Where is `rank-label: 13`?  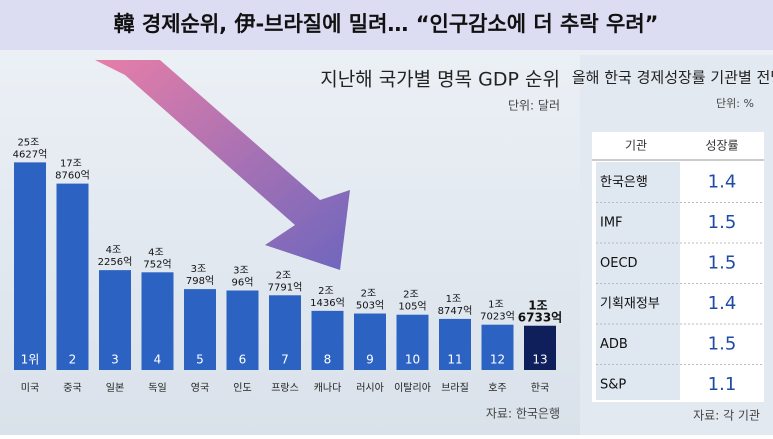 rank-label: 13 is located at coordinates (539, 360).